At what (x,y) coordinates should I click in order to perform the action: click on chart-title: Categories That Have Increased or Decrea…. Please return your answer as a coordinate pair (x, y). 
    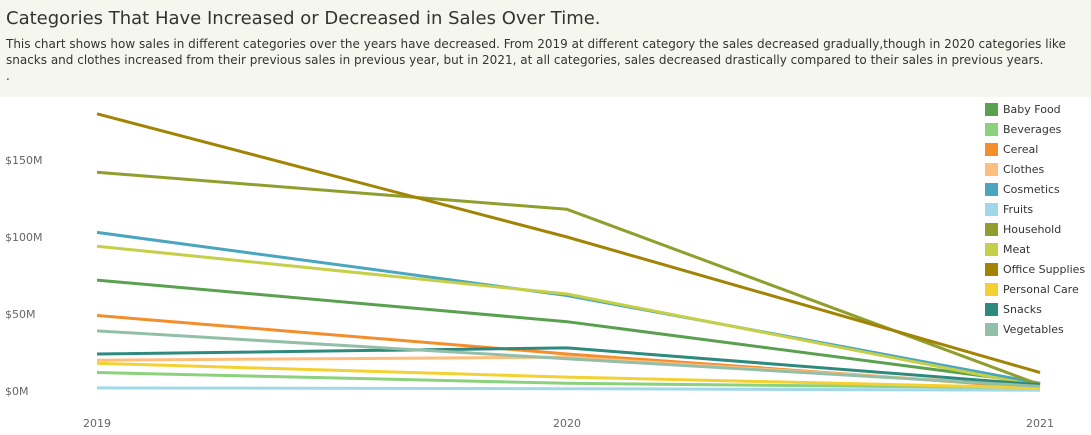
    Looking at the image, I should click on (303, 18).